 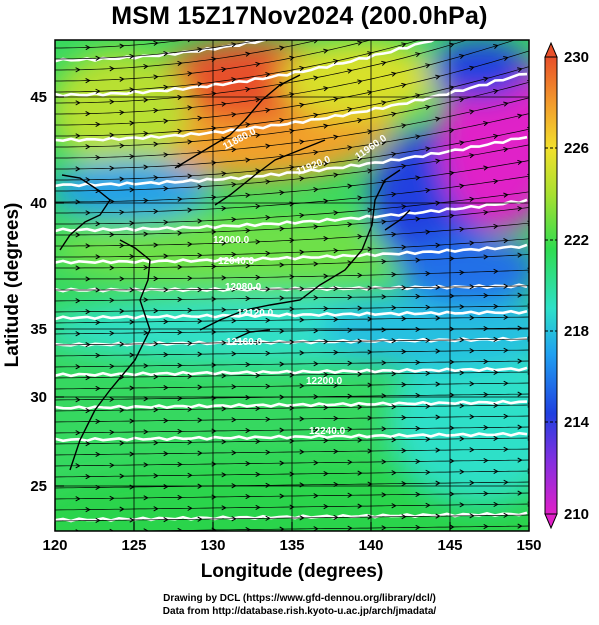 I want to click on y-tick-label: 45, so click(x=38, y=97).